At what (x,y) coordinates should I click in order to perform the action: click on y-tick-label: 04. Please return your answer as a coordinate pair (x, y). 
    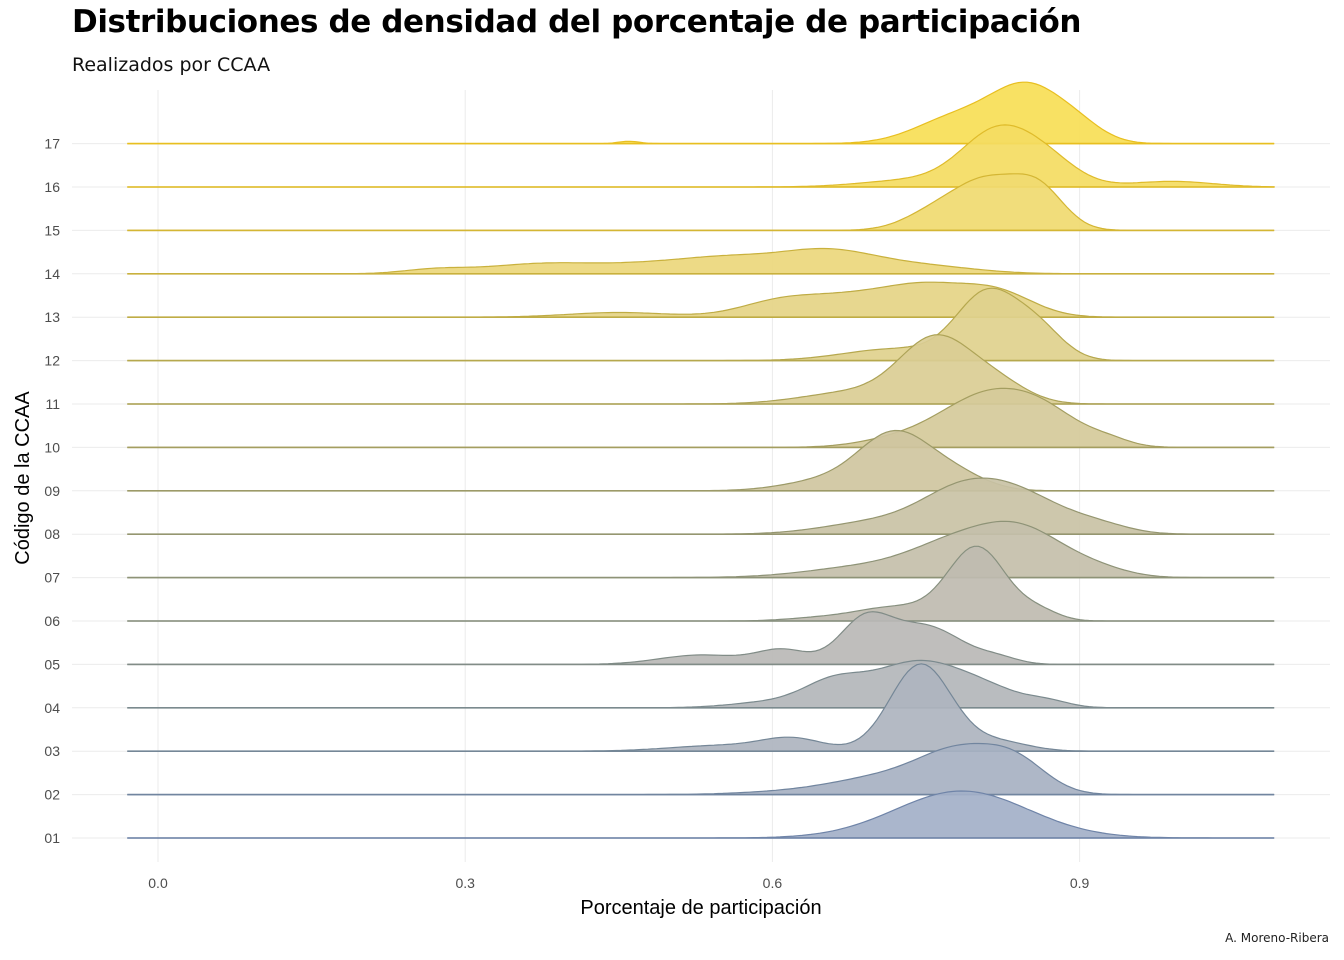
    Looking at the image, I should click on (52, 708).